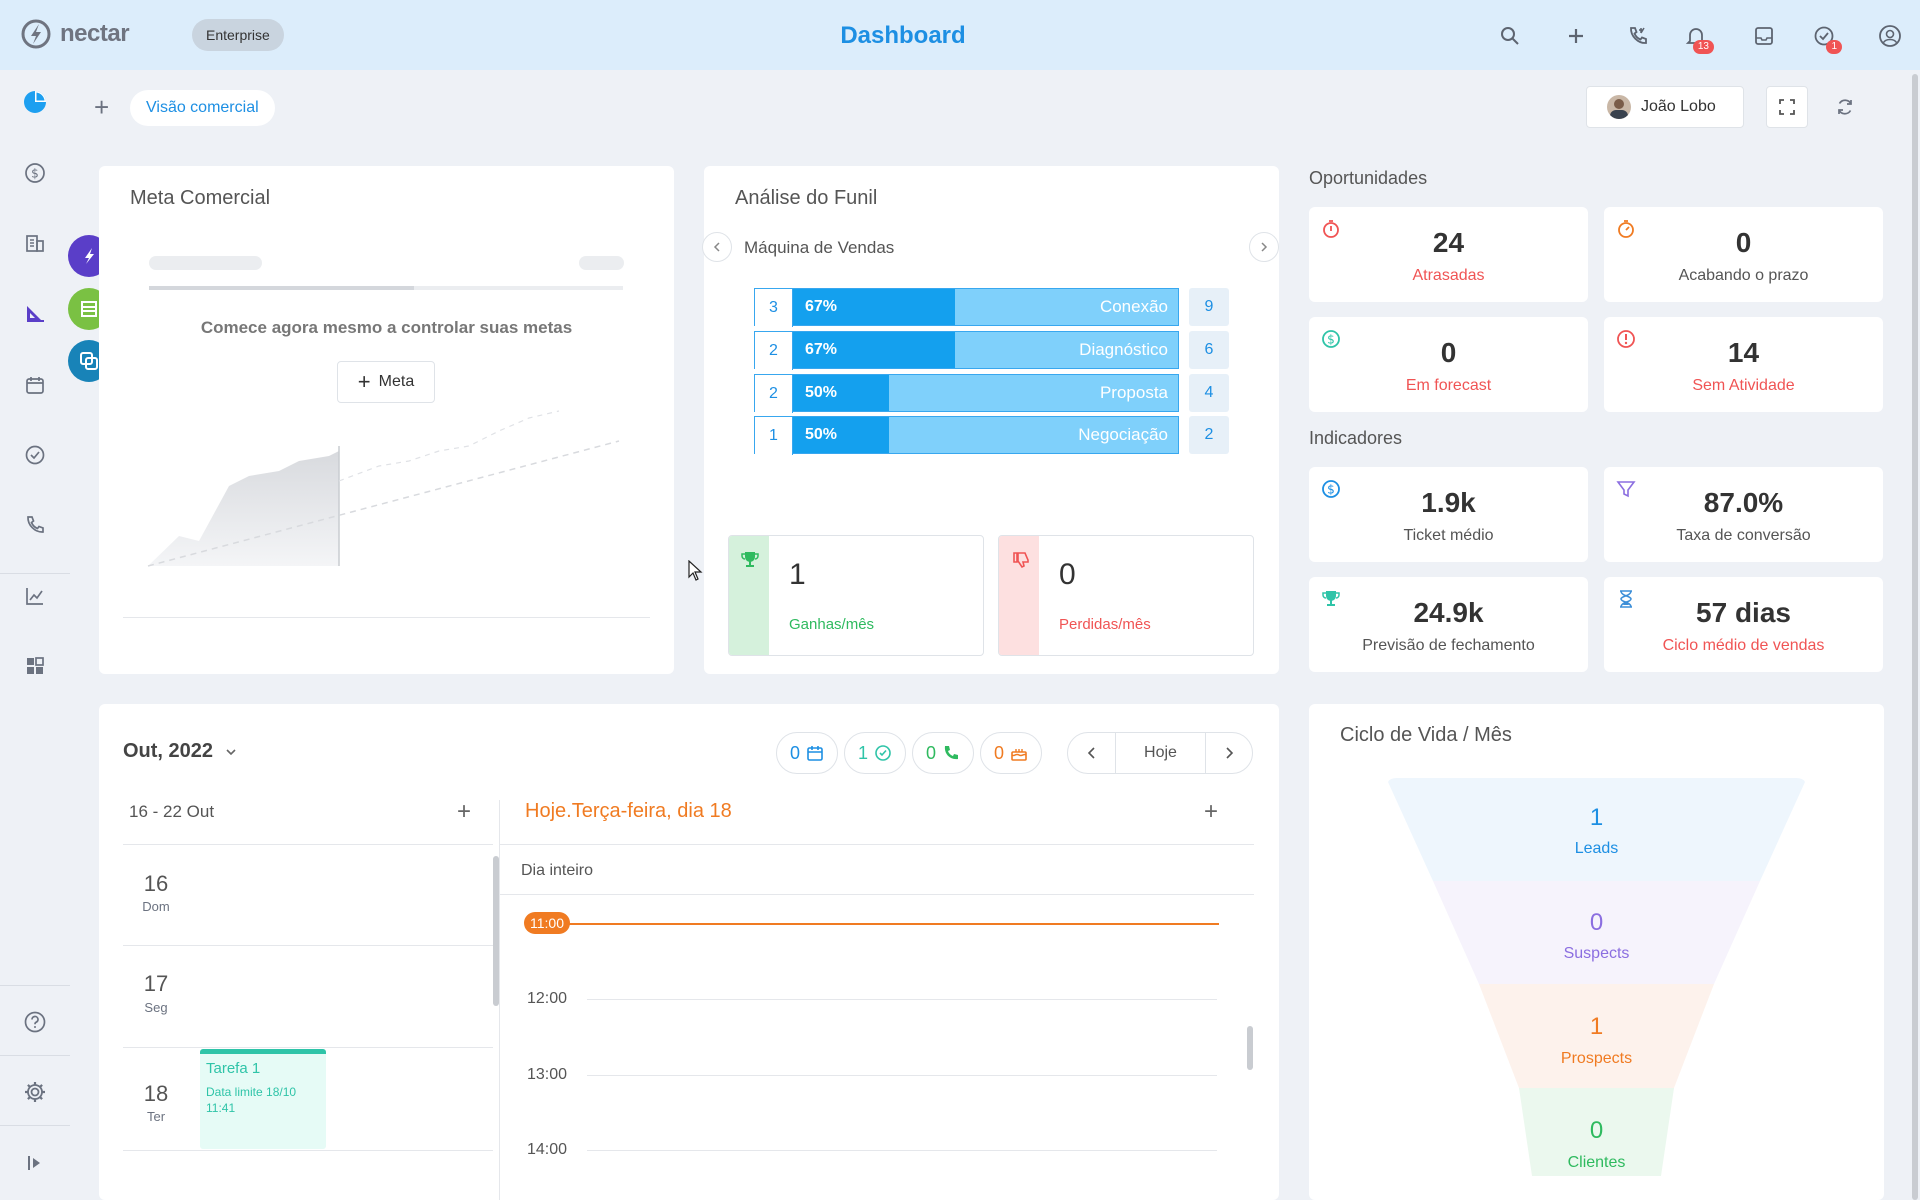 The width and height of the screenshot is (1920, 1200). I want to click on atrasadas-tile: 24 Atrasadas, so click(1448, 254).